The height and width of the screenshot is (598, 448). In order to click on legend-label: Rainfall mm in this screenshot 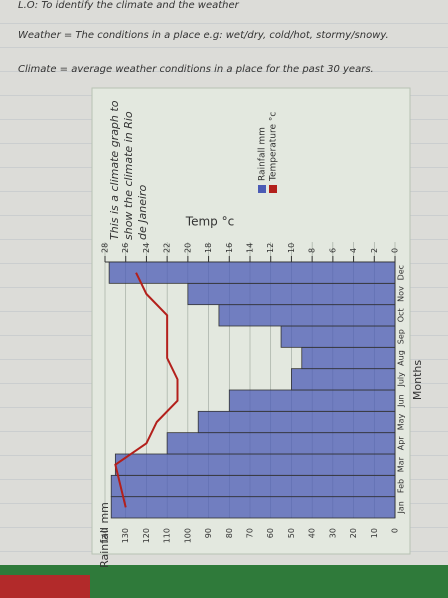, I will do `click(263, 154)`.